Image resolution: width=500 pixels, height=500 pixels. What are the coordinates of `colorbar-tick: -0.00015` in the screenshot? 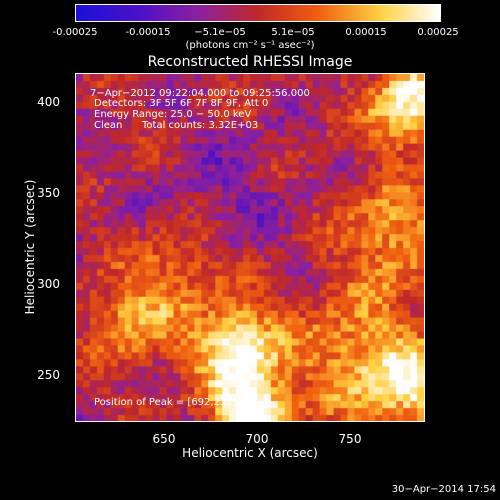 It's located at (148, 32).